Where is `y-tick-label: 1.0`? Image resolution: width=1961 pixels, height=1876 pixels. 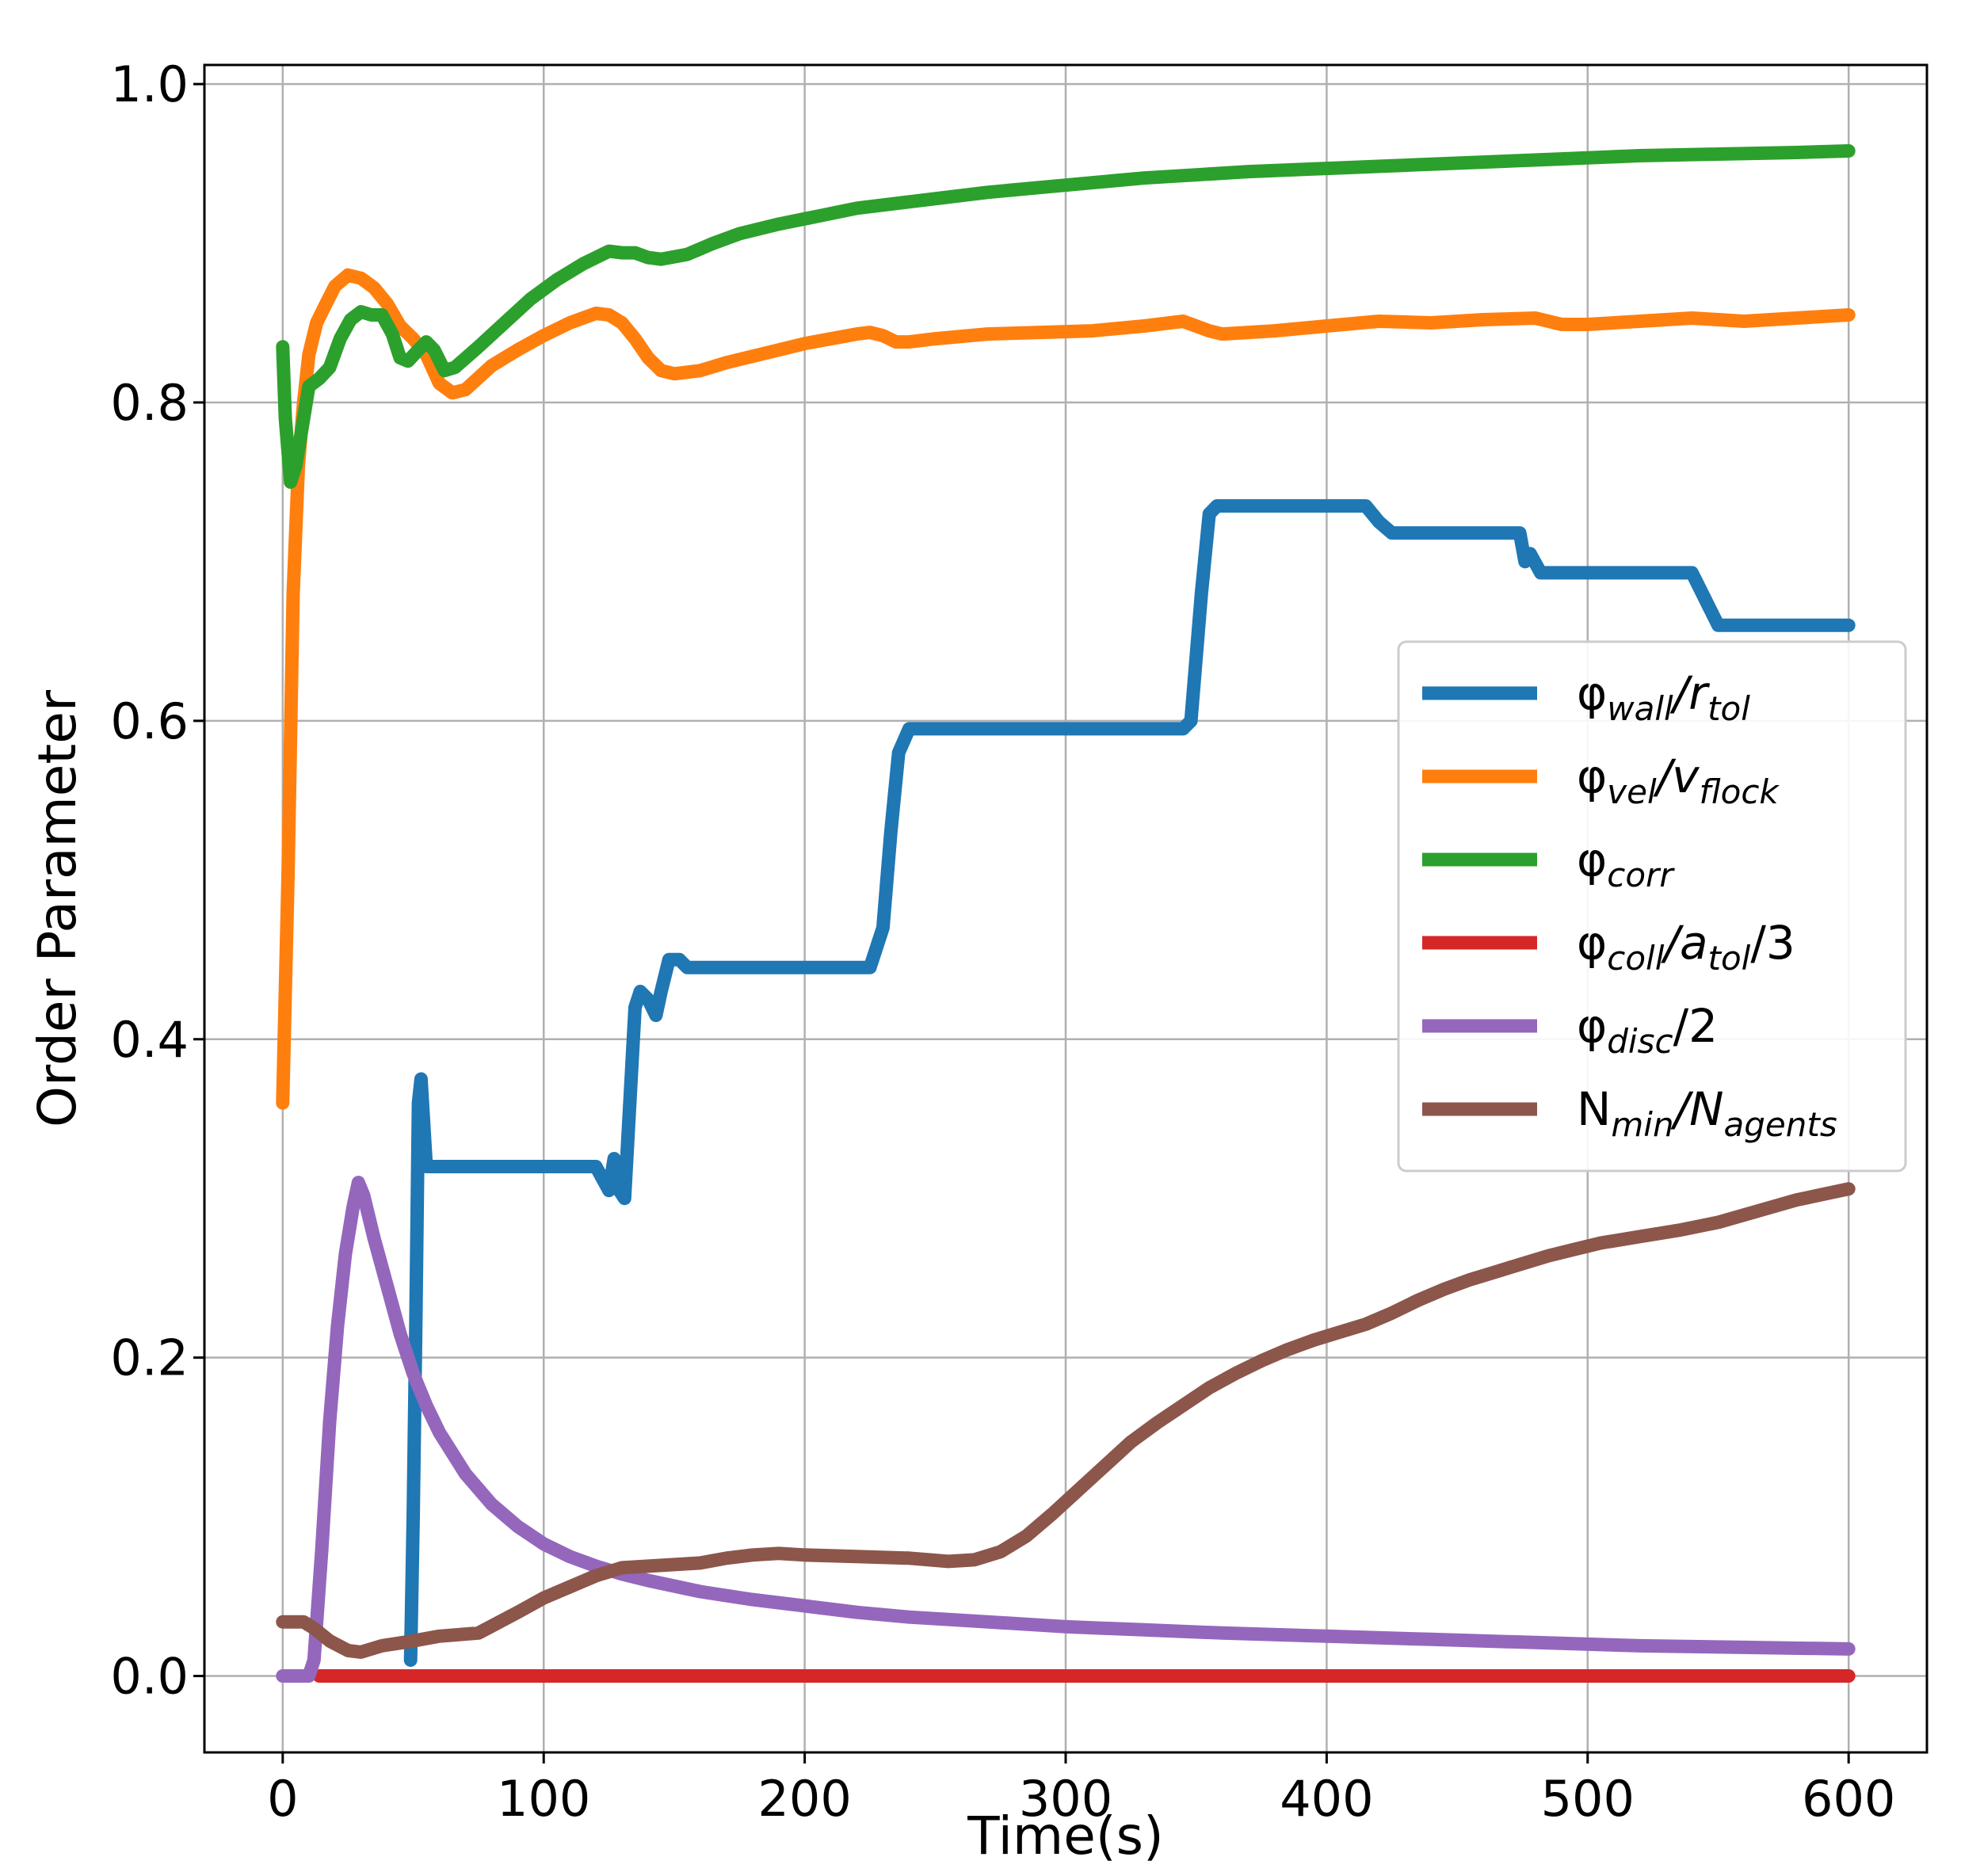 y-tick-label: 1.0 is located at coordinates (149, 84).